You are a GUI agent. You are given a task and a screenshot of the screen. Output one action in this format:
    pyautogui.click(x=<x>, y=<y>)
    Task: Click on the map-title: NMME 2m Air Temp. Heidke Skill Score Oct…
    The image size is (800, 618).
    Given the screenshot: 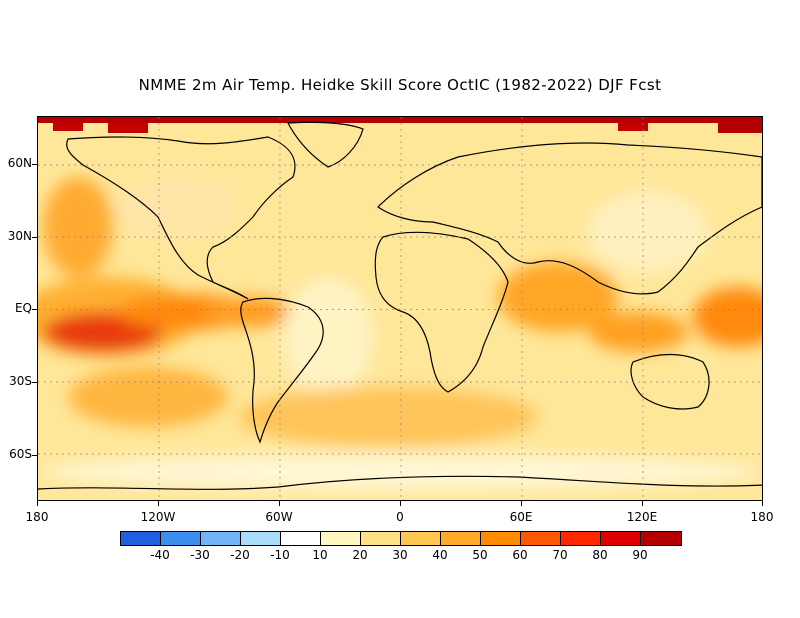 What is the action you would take?
    pyautogui.click(x=400, y=85)
    